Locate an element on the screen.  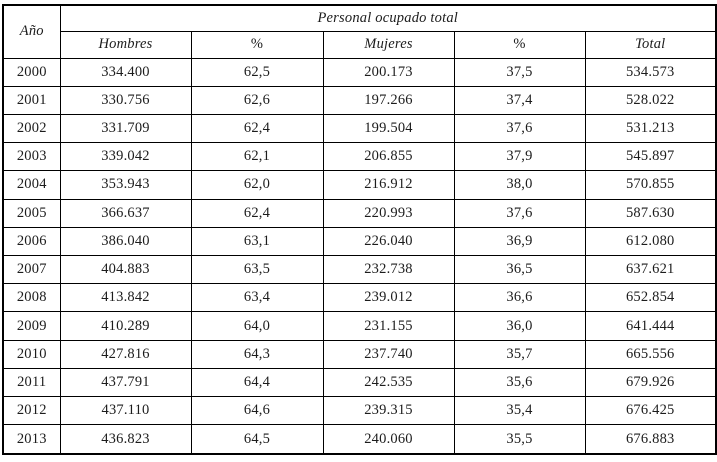
data-cell: 63,5 is located at coordinates (257, 270).